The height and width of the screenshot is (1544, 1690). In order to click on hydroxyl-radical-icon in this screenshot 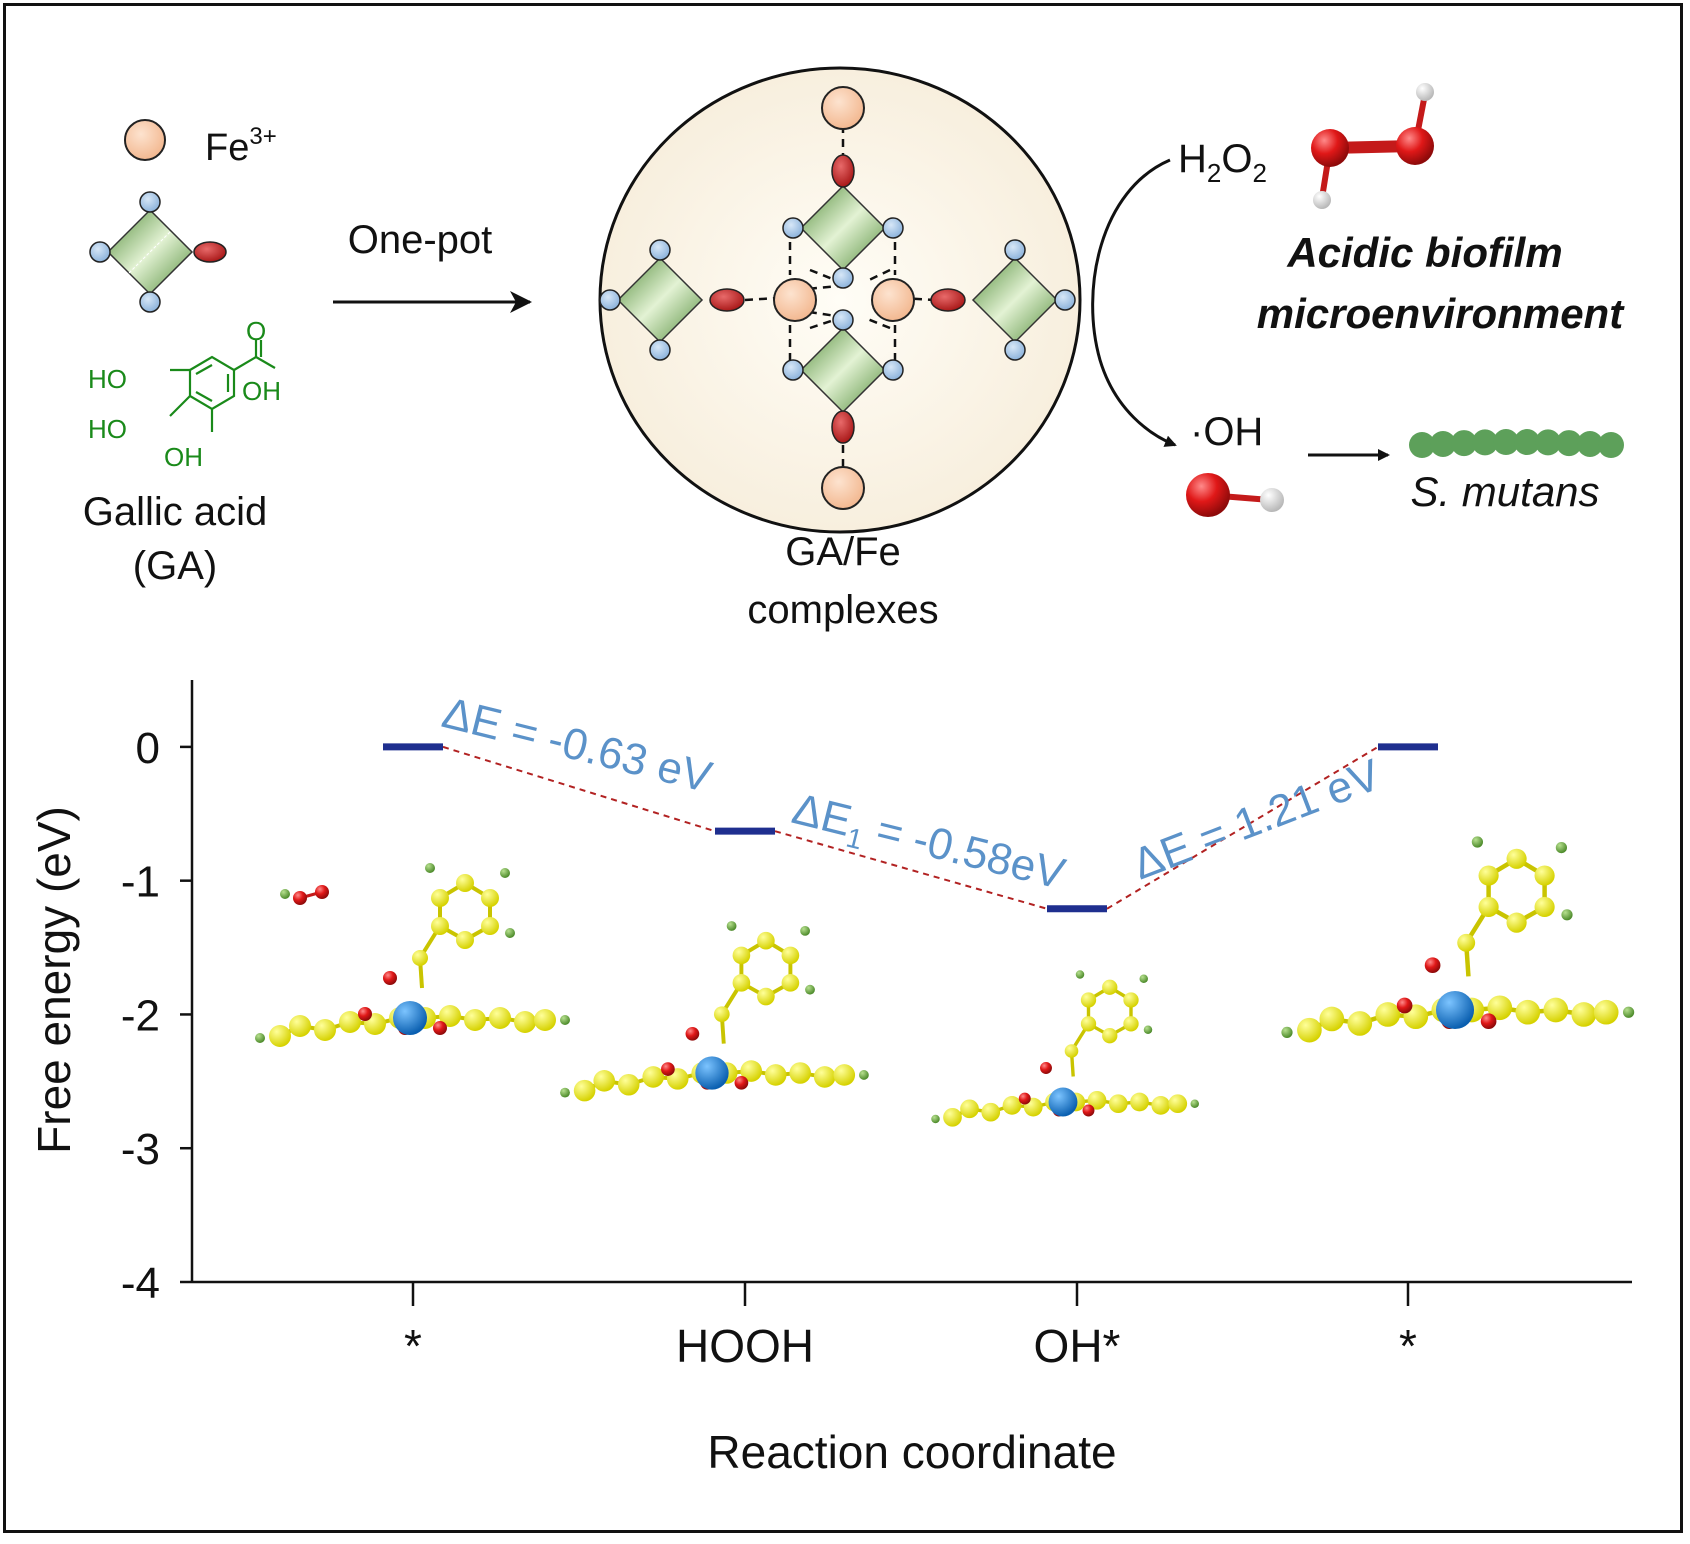, I will do `click(1235, 495)`.